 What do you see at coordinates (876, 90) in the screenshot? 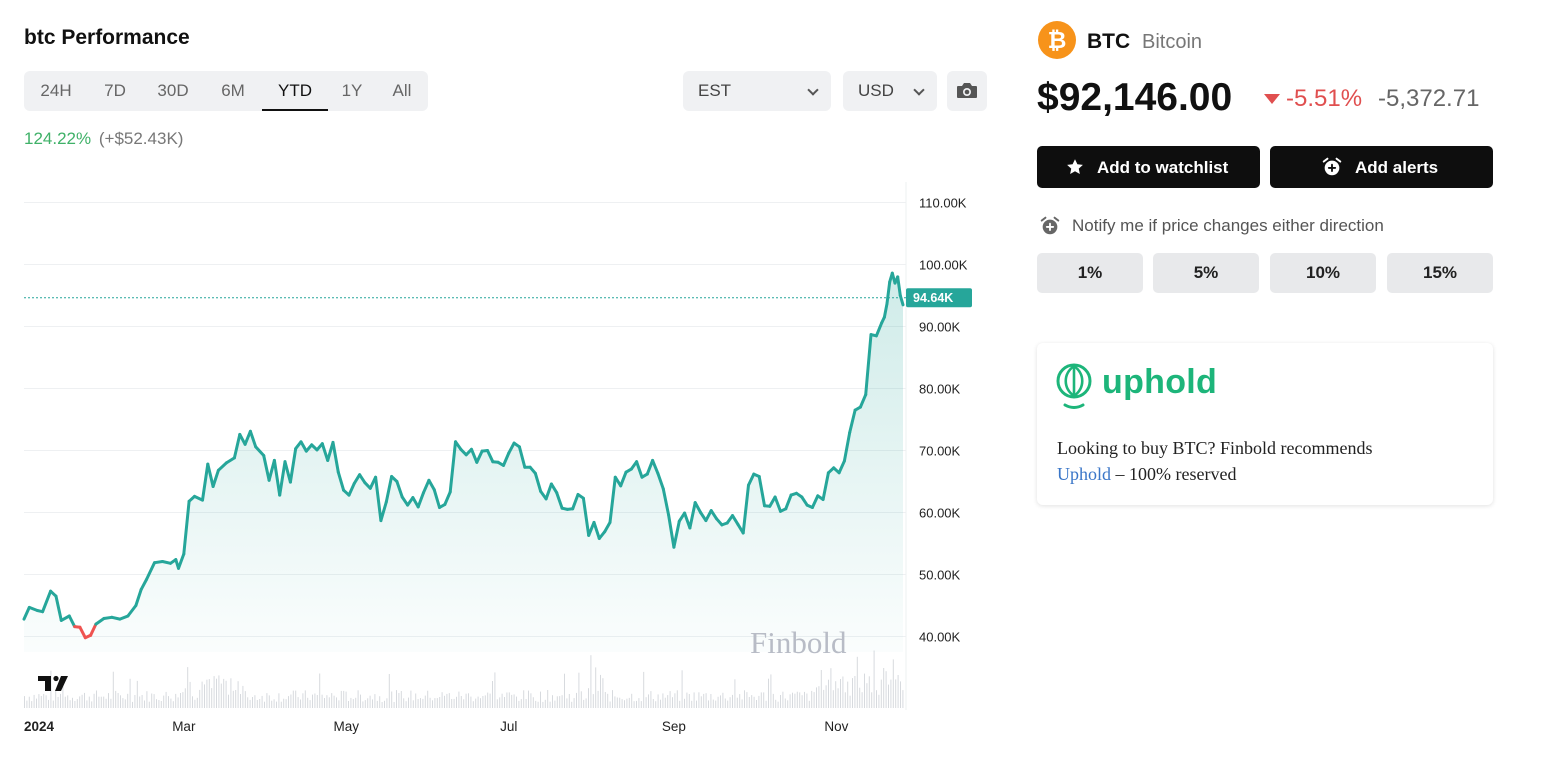
I see `currency-value: USD` at bounding box center [876, 90].